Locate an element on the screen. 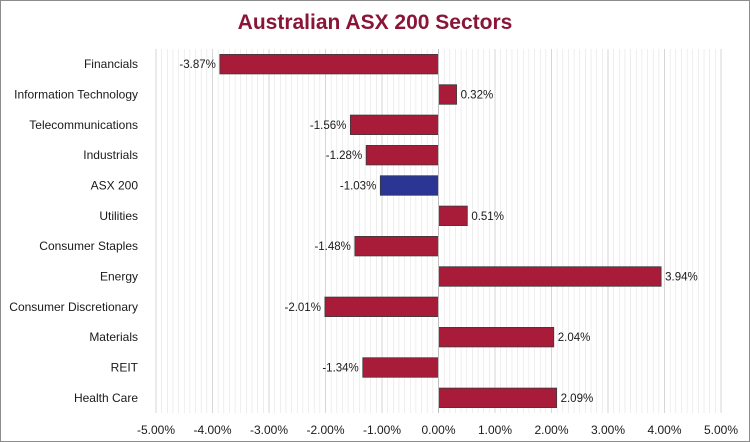 The height and width of the screenshot is (442, 750). bar-utilities is located at coordinates (453, 215).